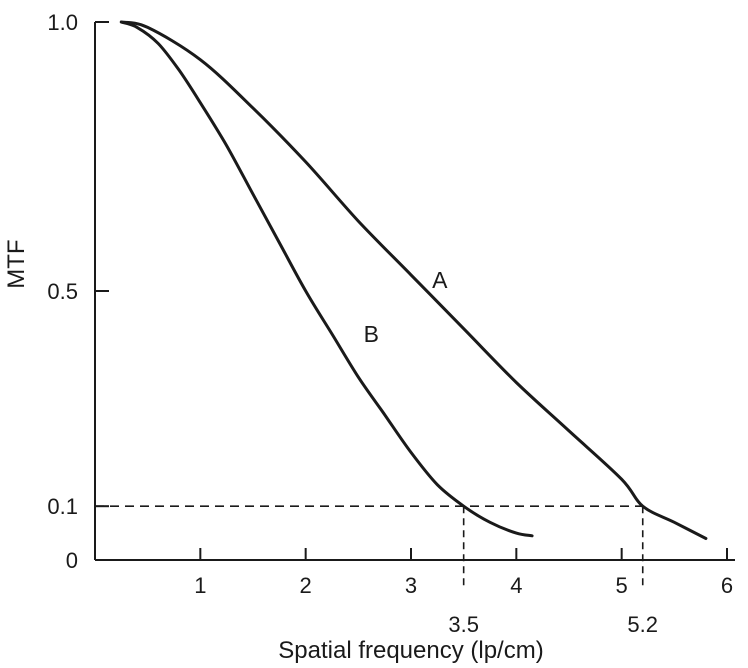  I want to click on y-tick-label: 0, so click(72, 560).